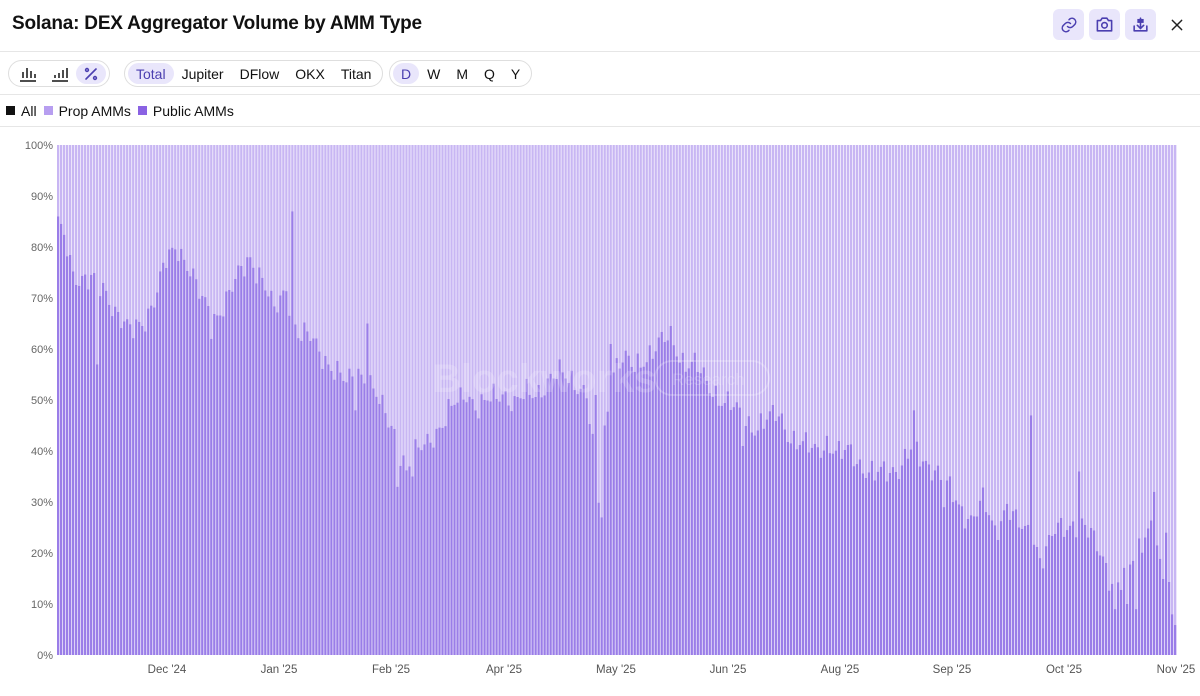  What do you see at coordinates (87, 111) in the screenshot?
I see `legend-item-prop-amms: Prop AMMs` at bounding box center [87, 111].